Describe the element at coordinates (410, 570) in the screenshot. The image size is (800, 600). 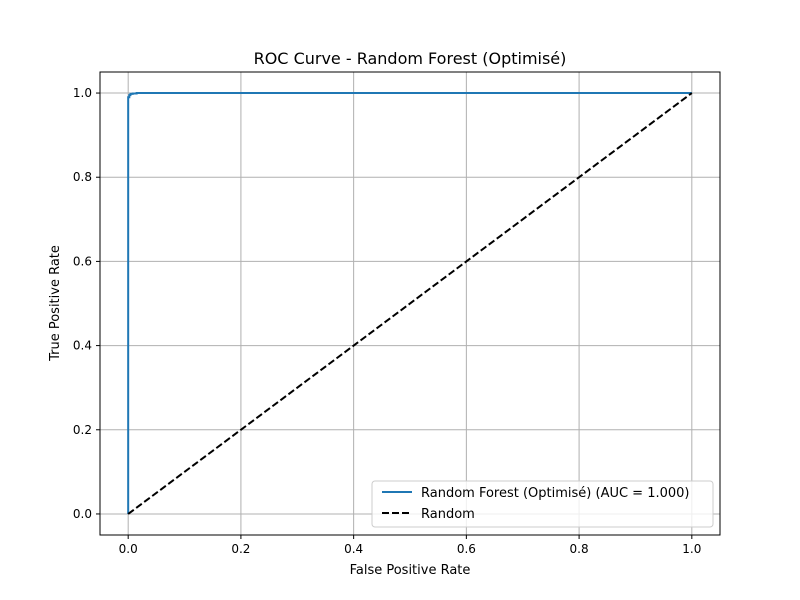
I see `x-axis-label: False Positive Rate` at that location.